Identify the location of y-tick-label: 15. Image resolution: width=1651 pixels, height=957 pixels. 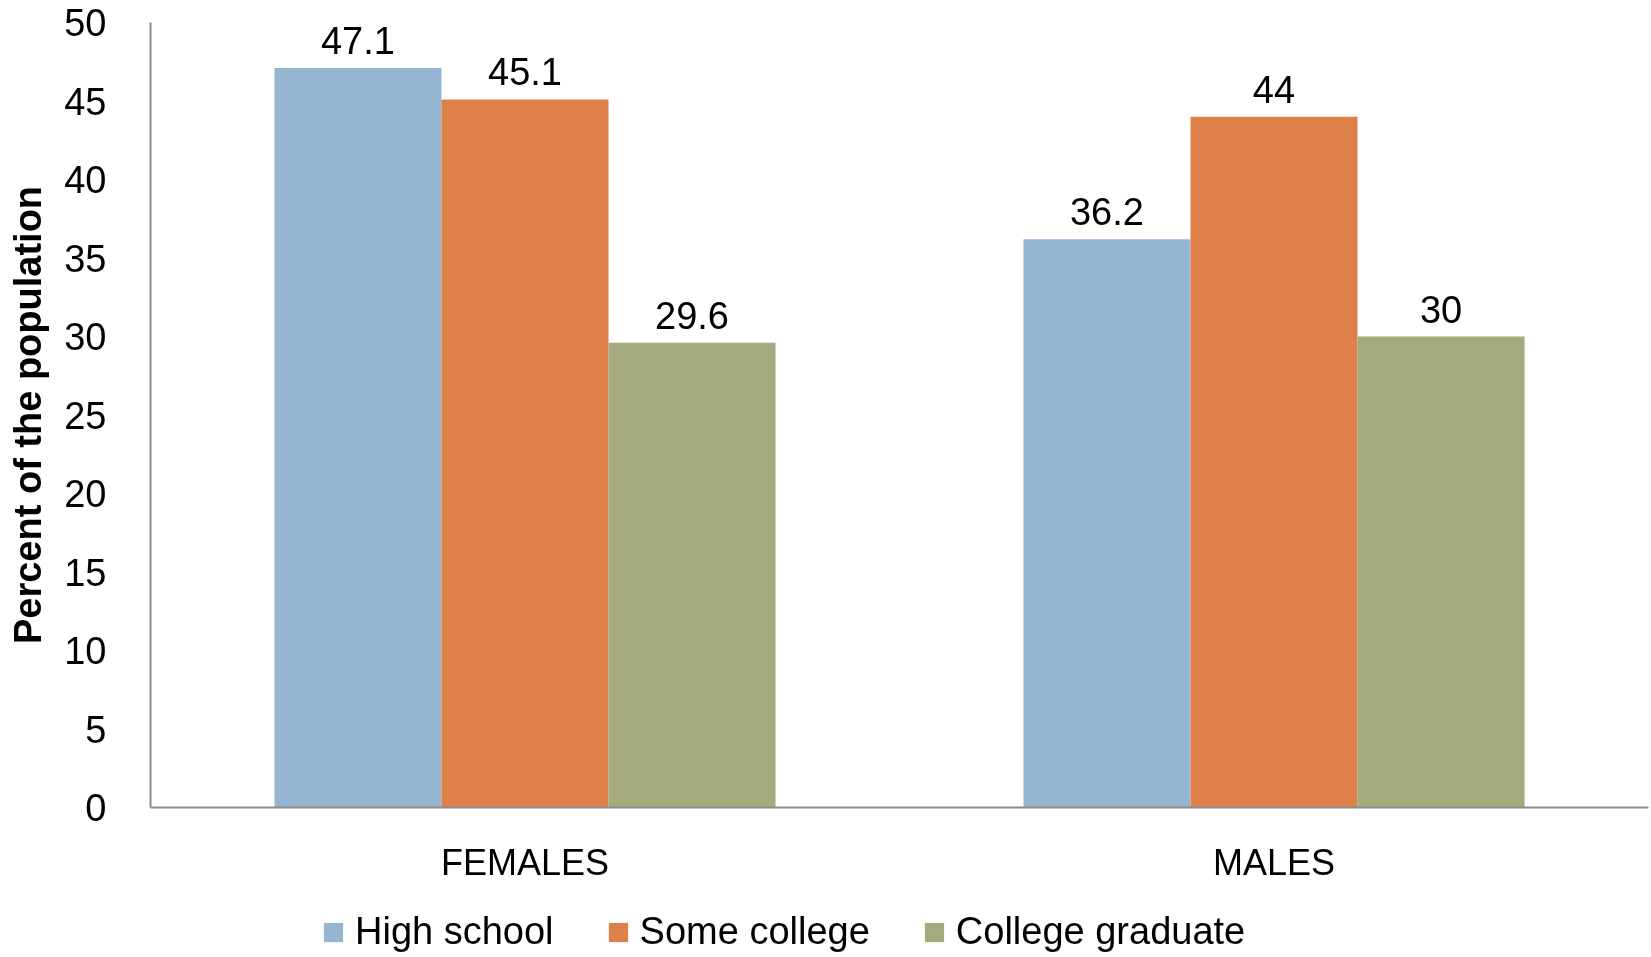
(85, 572).